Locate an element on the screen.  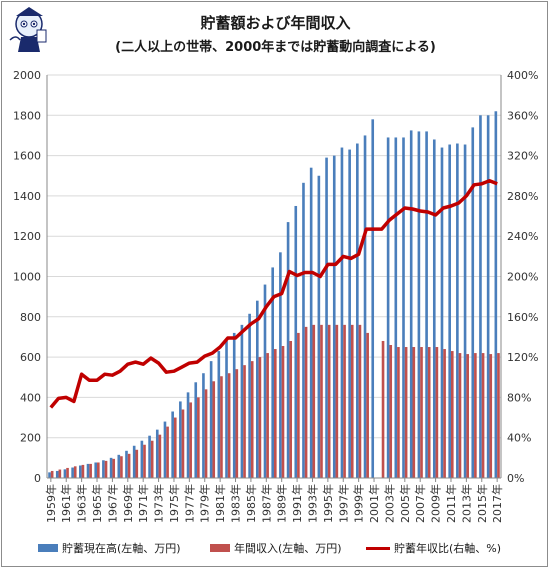
legend-label-income: 年間収入(左軸、万円) is located at coordinates (288, 548).